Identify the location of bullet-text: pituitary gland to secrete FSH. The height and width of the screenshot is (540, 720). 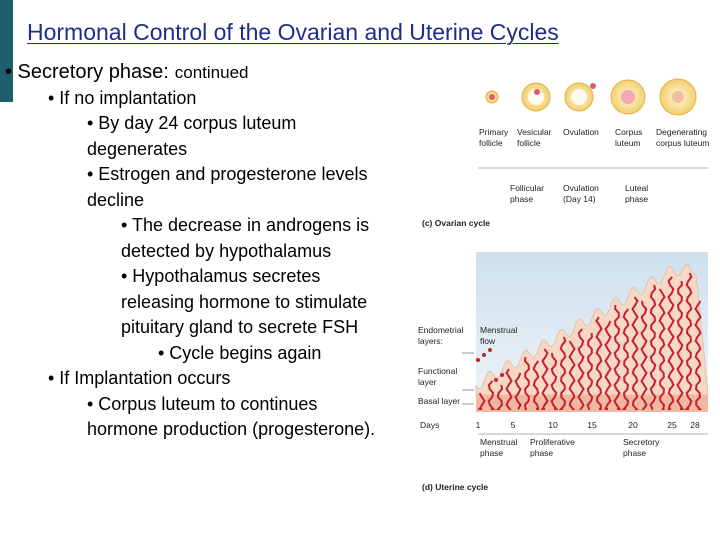
(240, 327).